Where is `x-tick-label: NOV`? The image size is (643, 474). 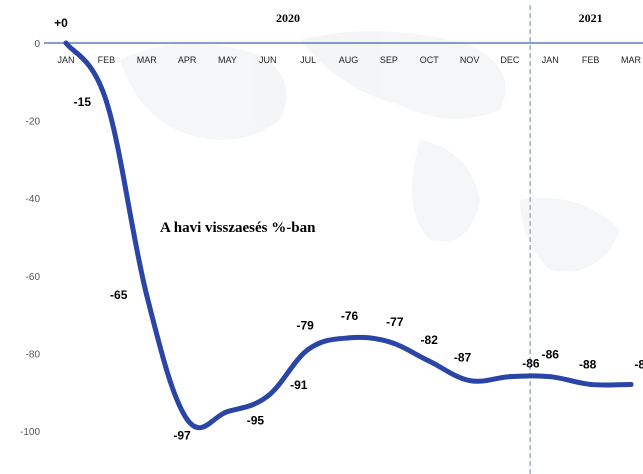 x-tick-label: NOV is located at coordinates (470, 60).